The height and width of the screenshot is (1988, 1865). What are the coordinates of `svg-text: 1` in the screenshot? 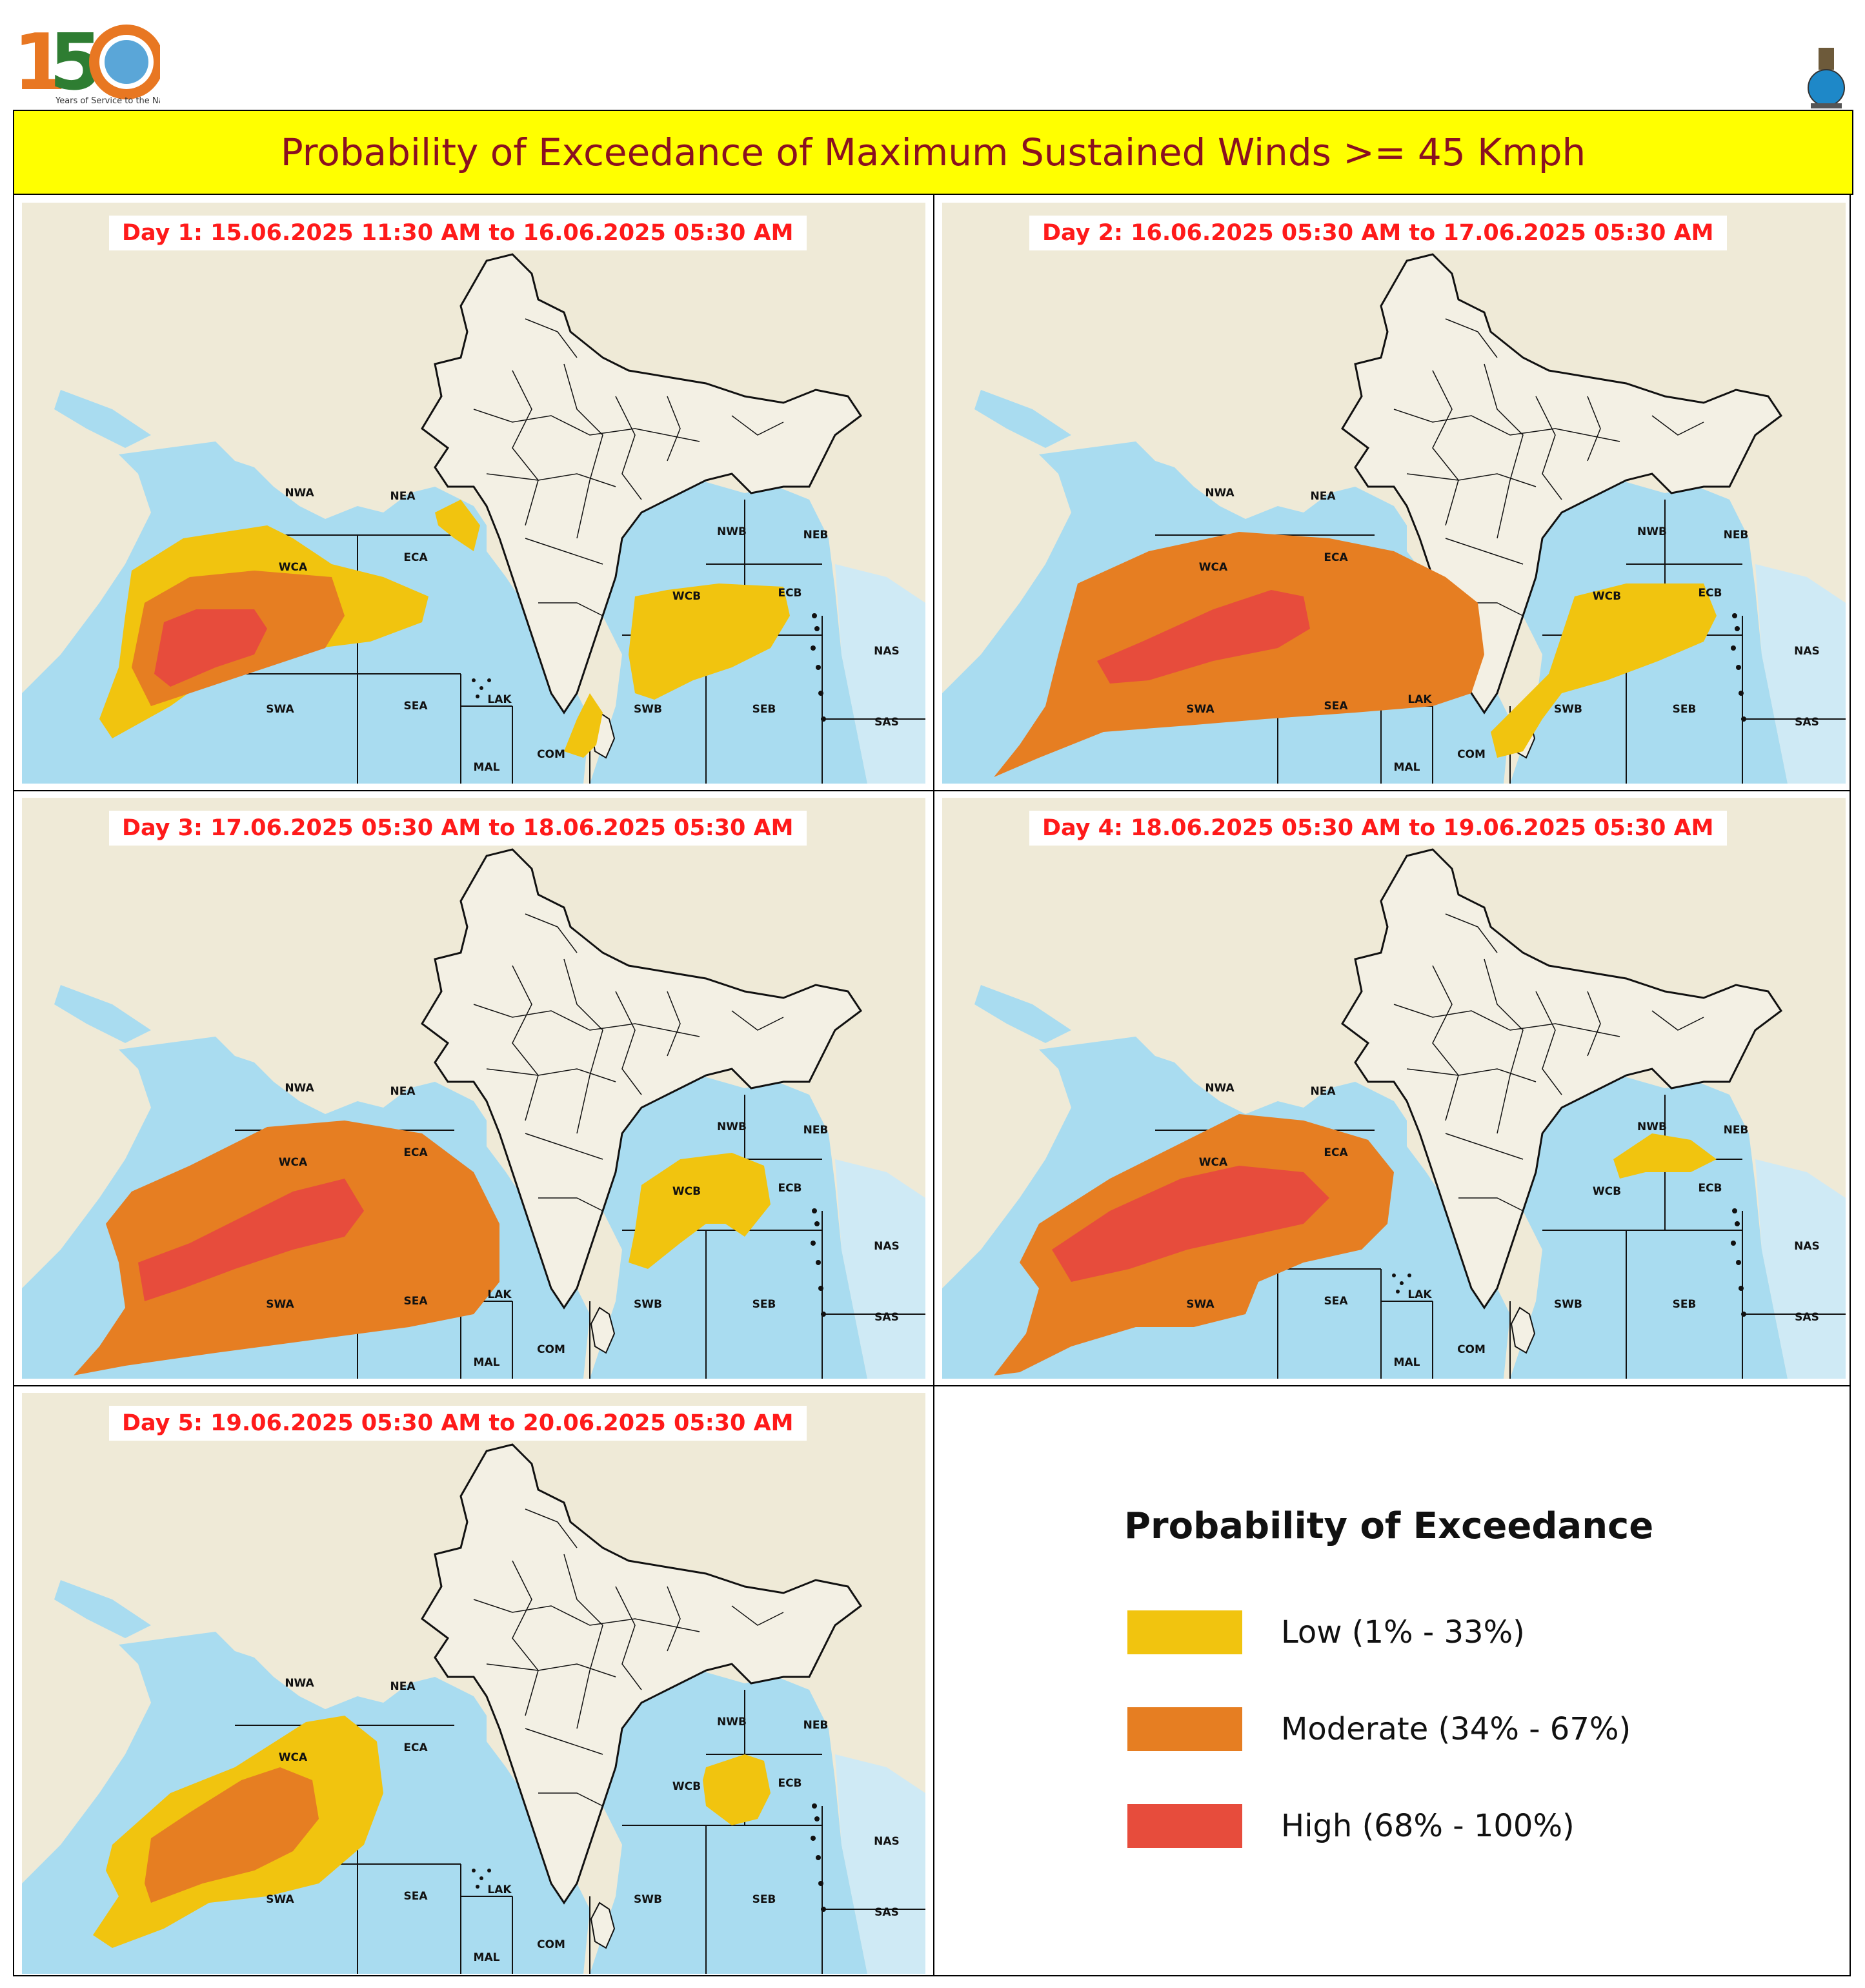 It's located at (40, 63).